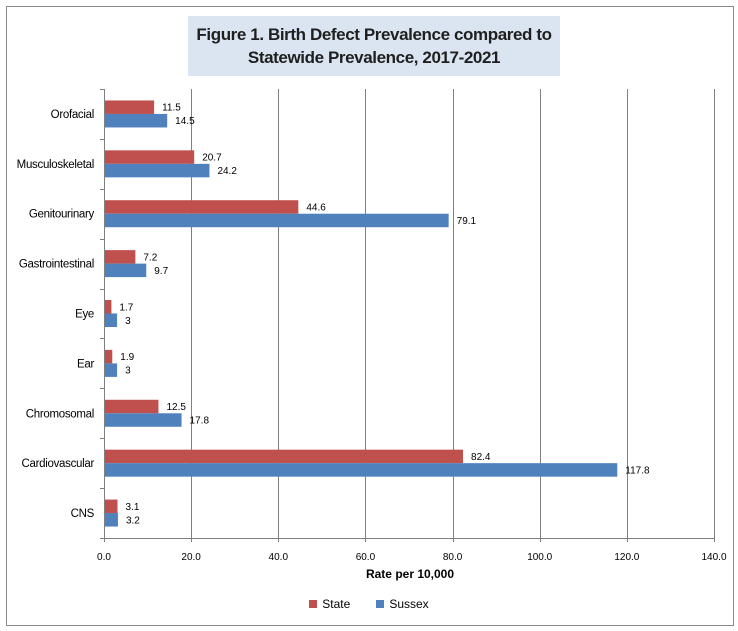 This screenshot has height=631, width=738. What do you see at coordinates (171, 108) in the screenshot?
I see `data-label-state: 11.5` at bounding box center [171, 108].